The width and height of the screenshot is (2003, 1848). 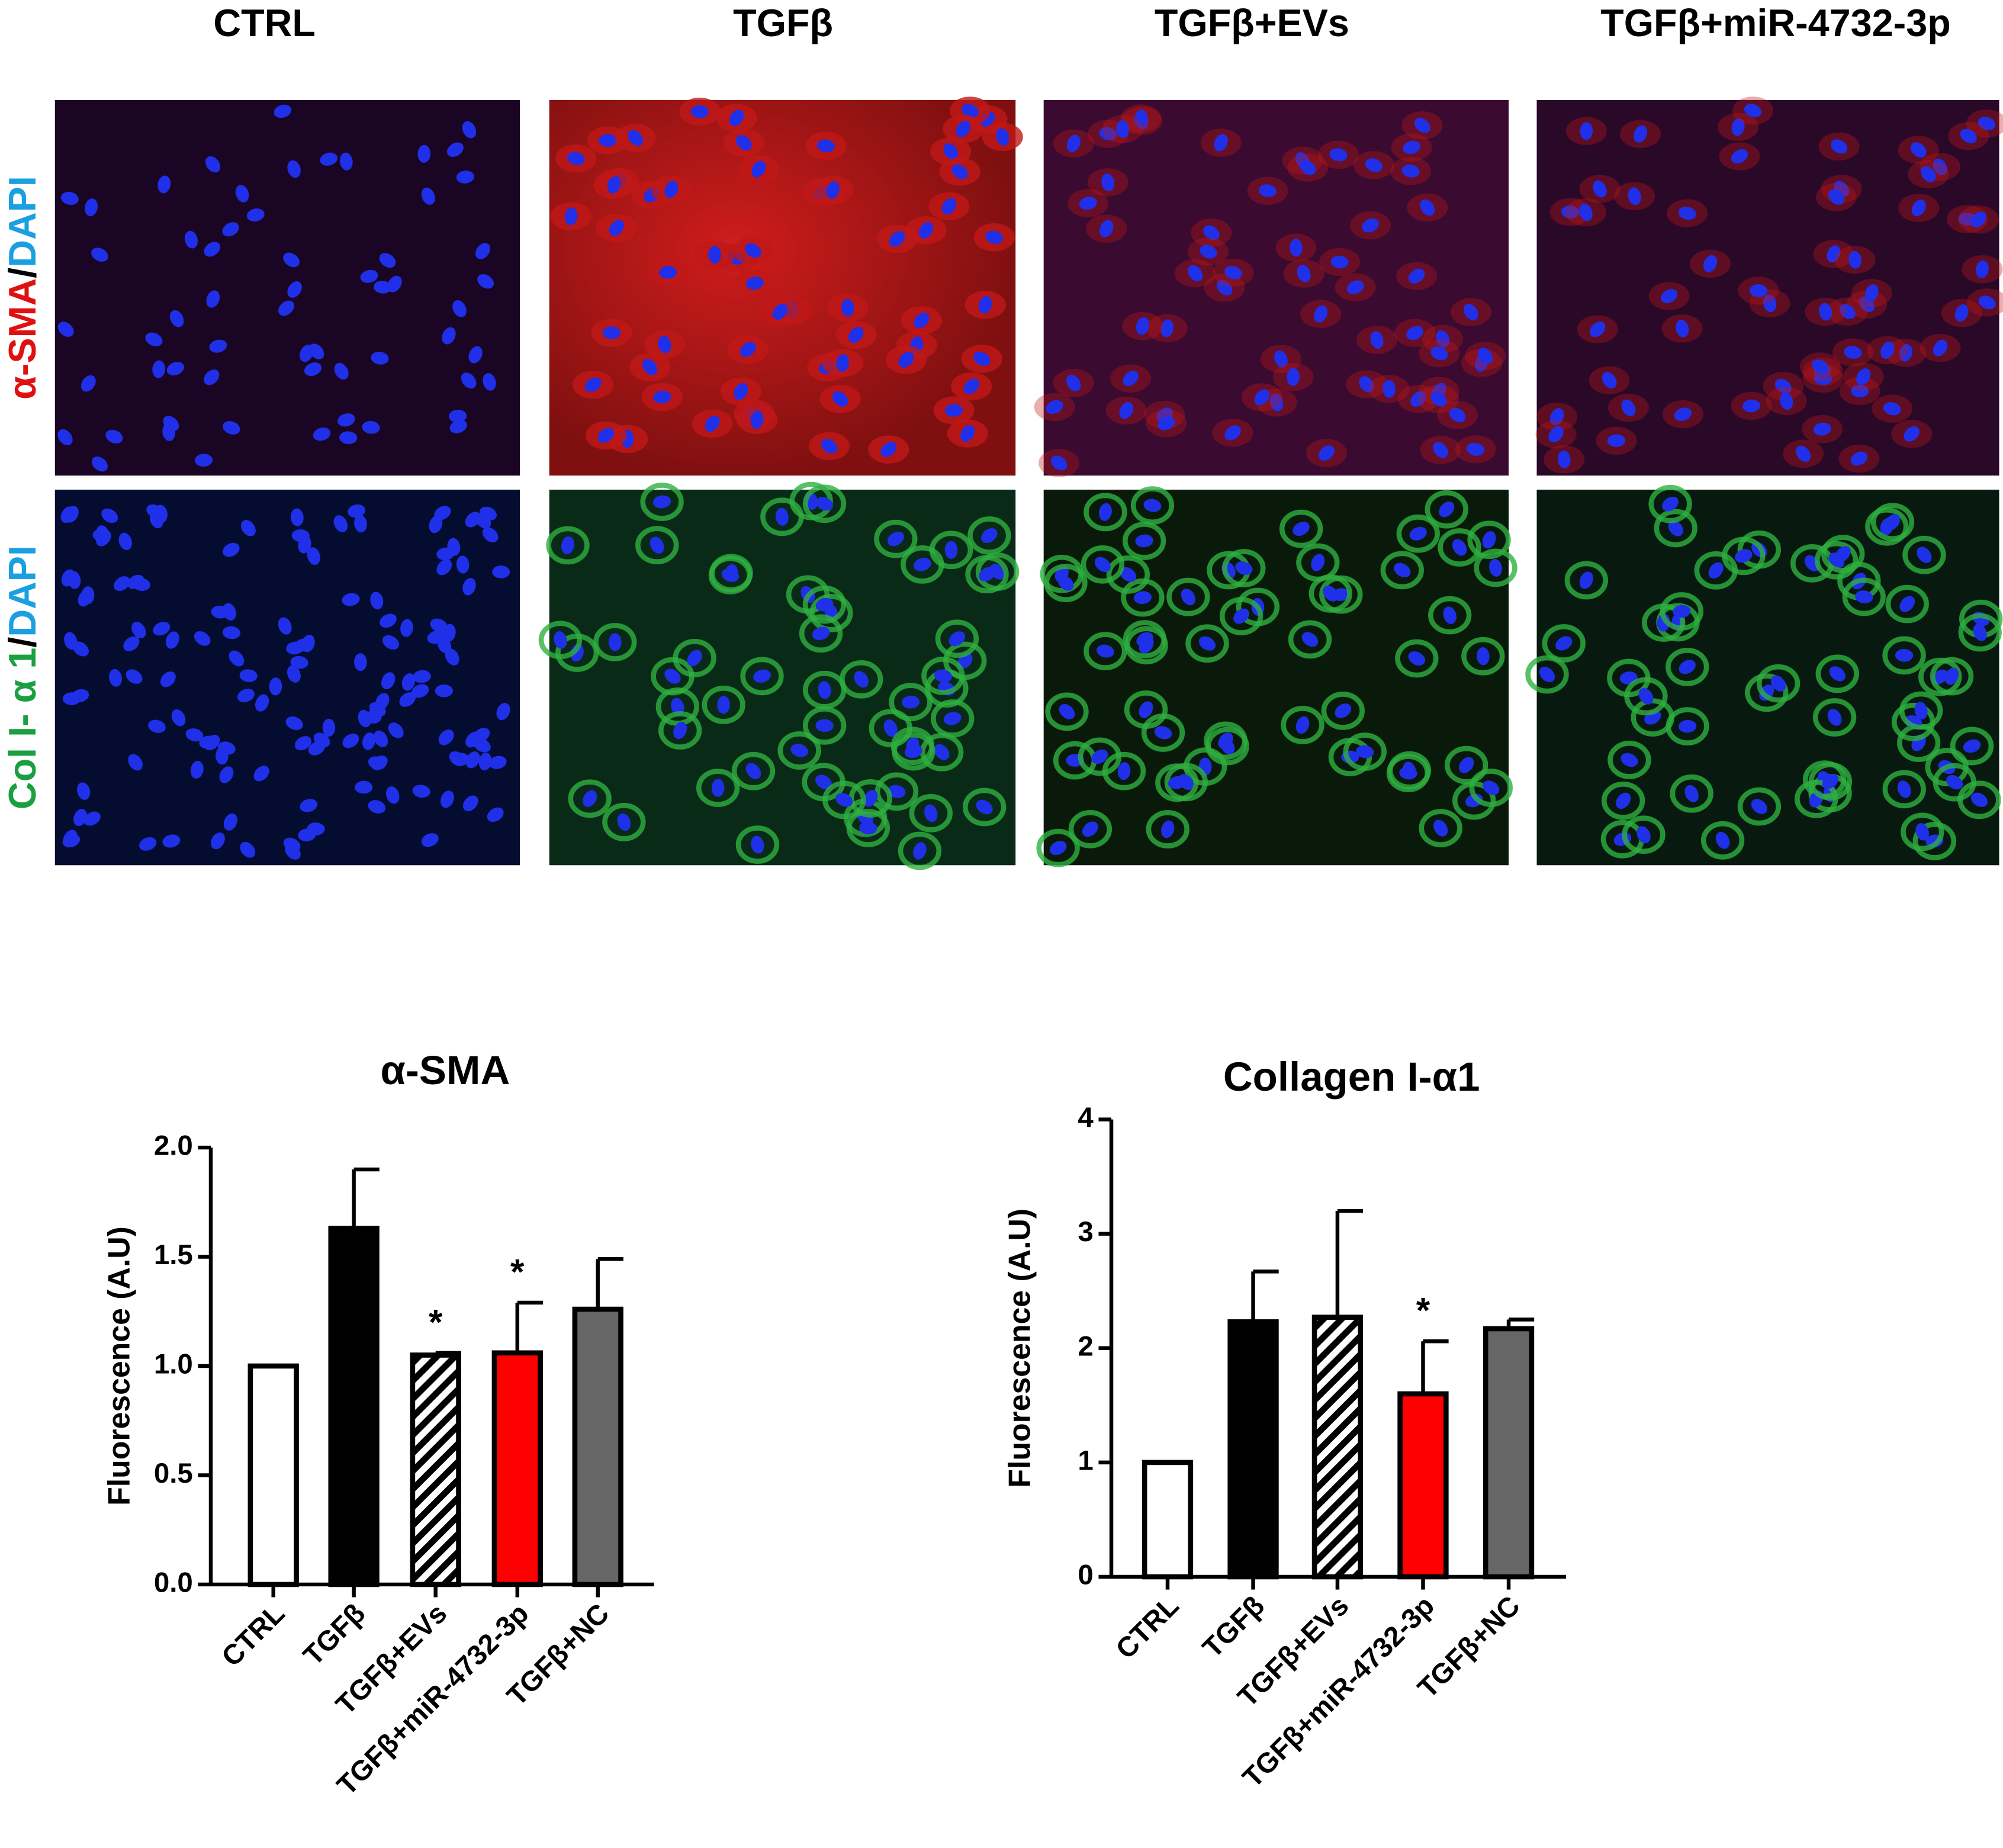 What do you see at coordinates (254, 1635) in the screenshot?
I see `x-tick-label: CTRL` at bounding box center [254, 1635].